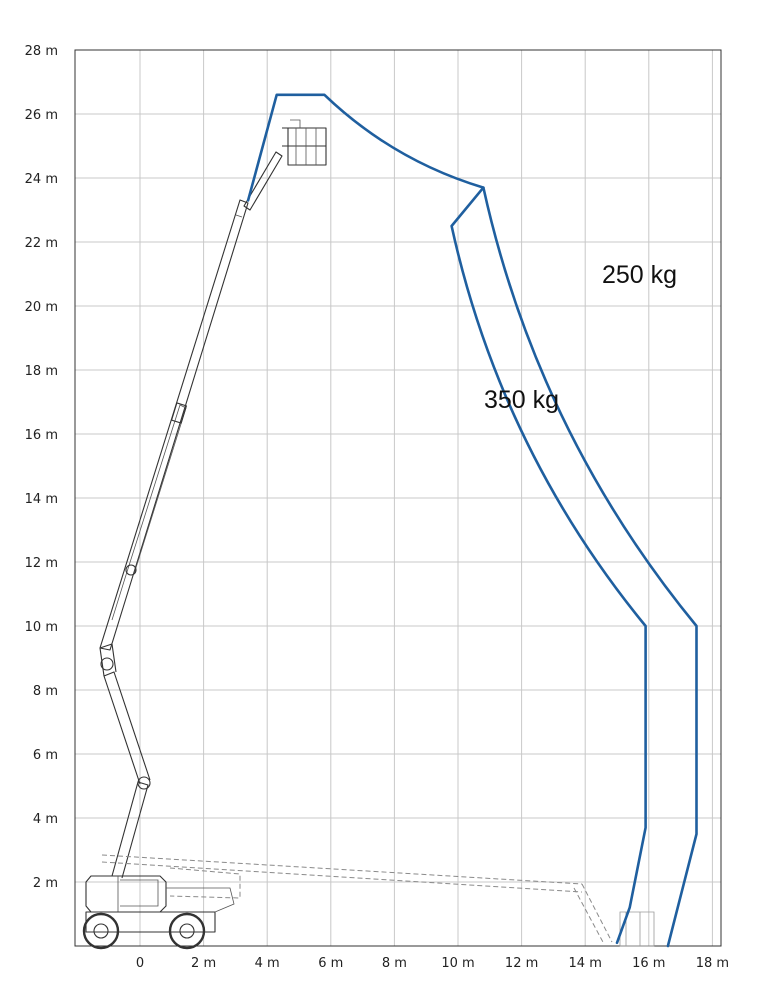  Describe the element at coordinates (521, 400) in the screenshot. I see `load-label-350kg: 350 kg` at that location.